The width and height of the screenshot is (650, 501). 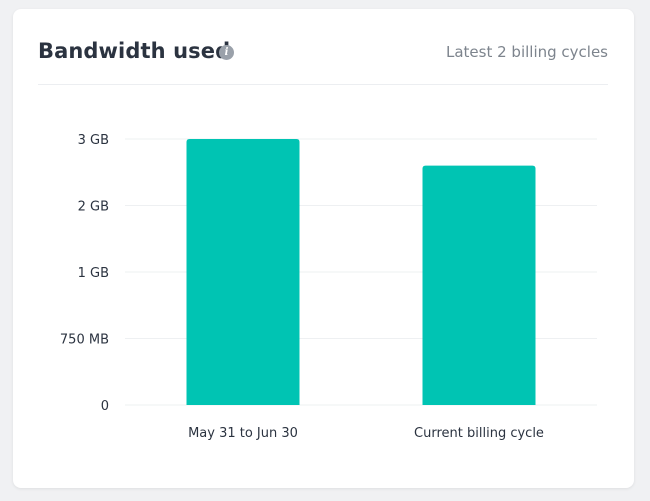 What do you see at coordinates (226, 52) in the screenshot?
I see `info-icon: i` at bounding box center [226, 52].